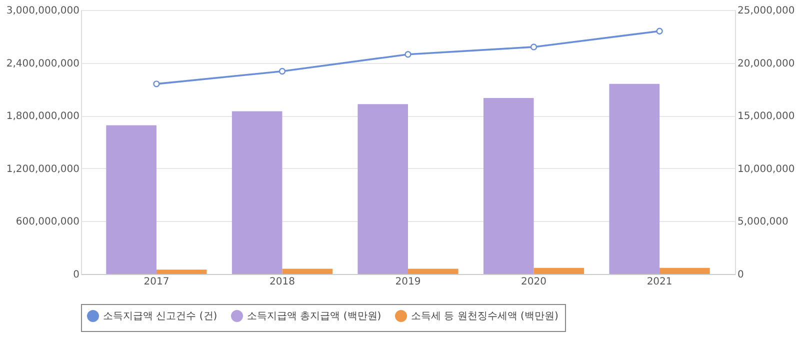 This screenshot has width=800, height=337. I want to click on y2-tick-label: 5,000,000, so click(763, 222).